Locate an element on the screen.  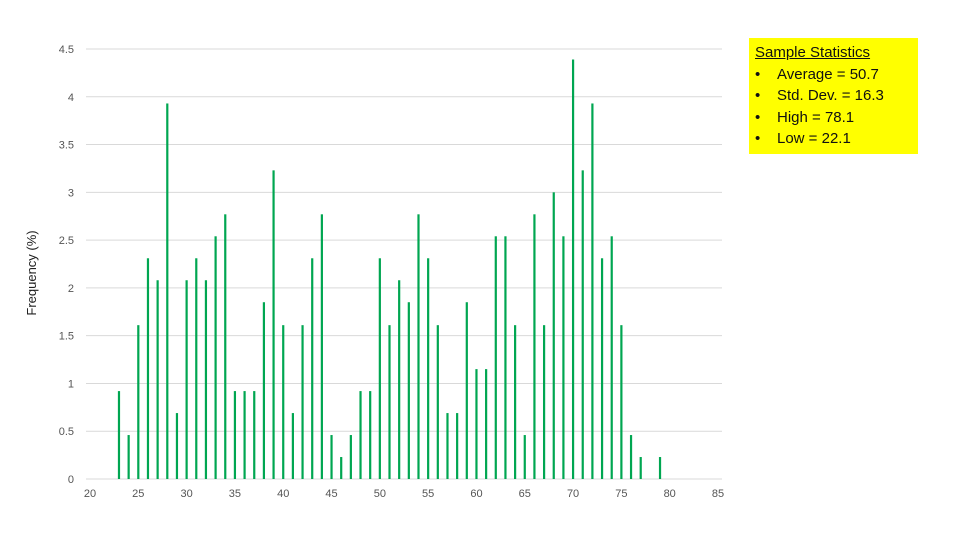
x-tick-label: 50 is located at coordinates (380, 494).